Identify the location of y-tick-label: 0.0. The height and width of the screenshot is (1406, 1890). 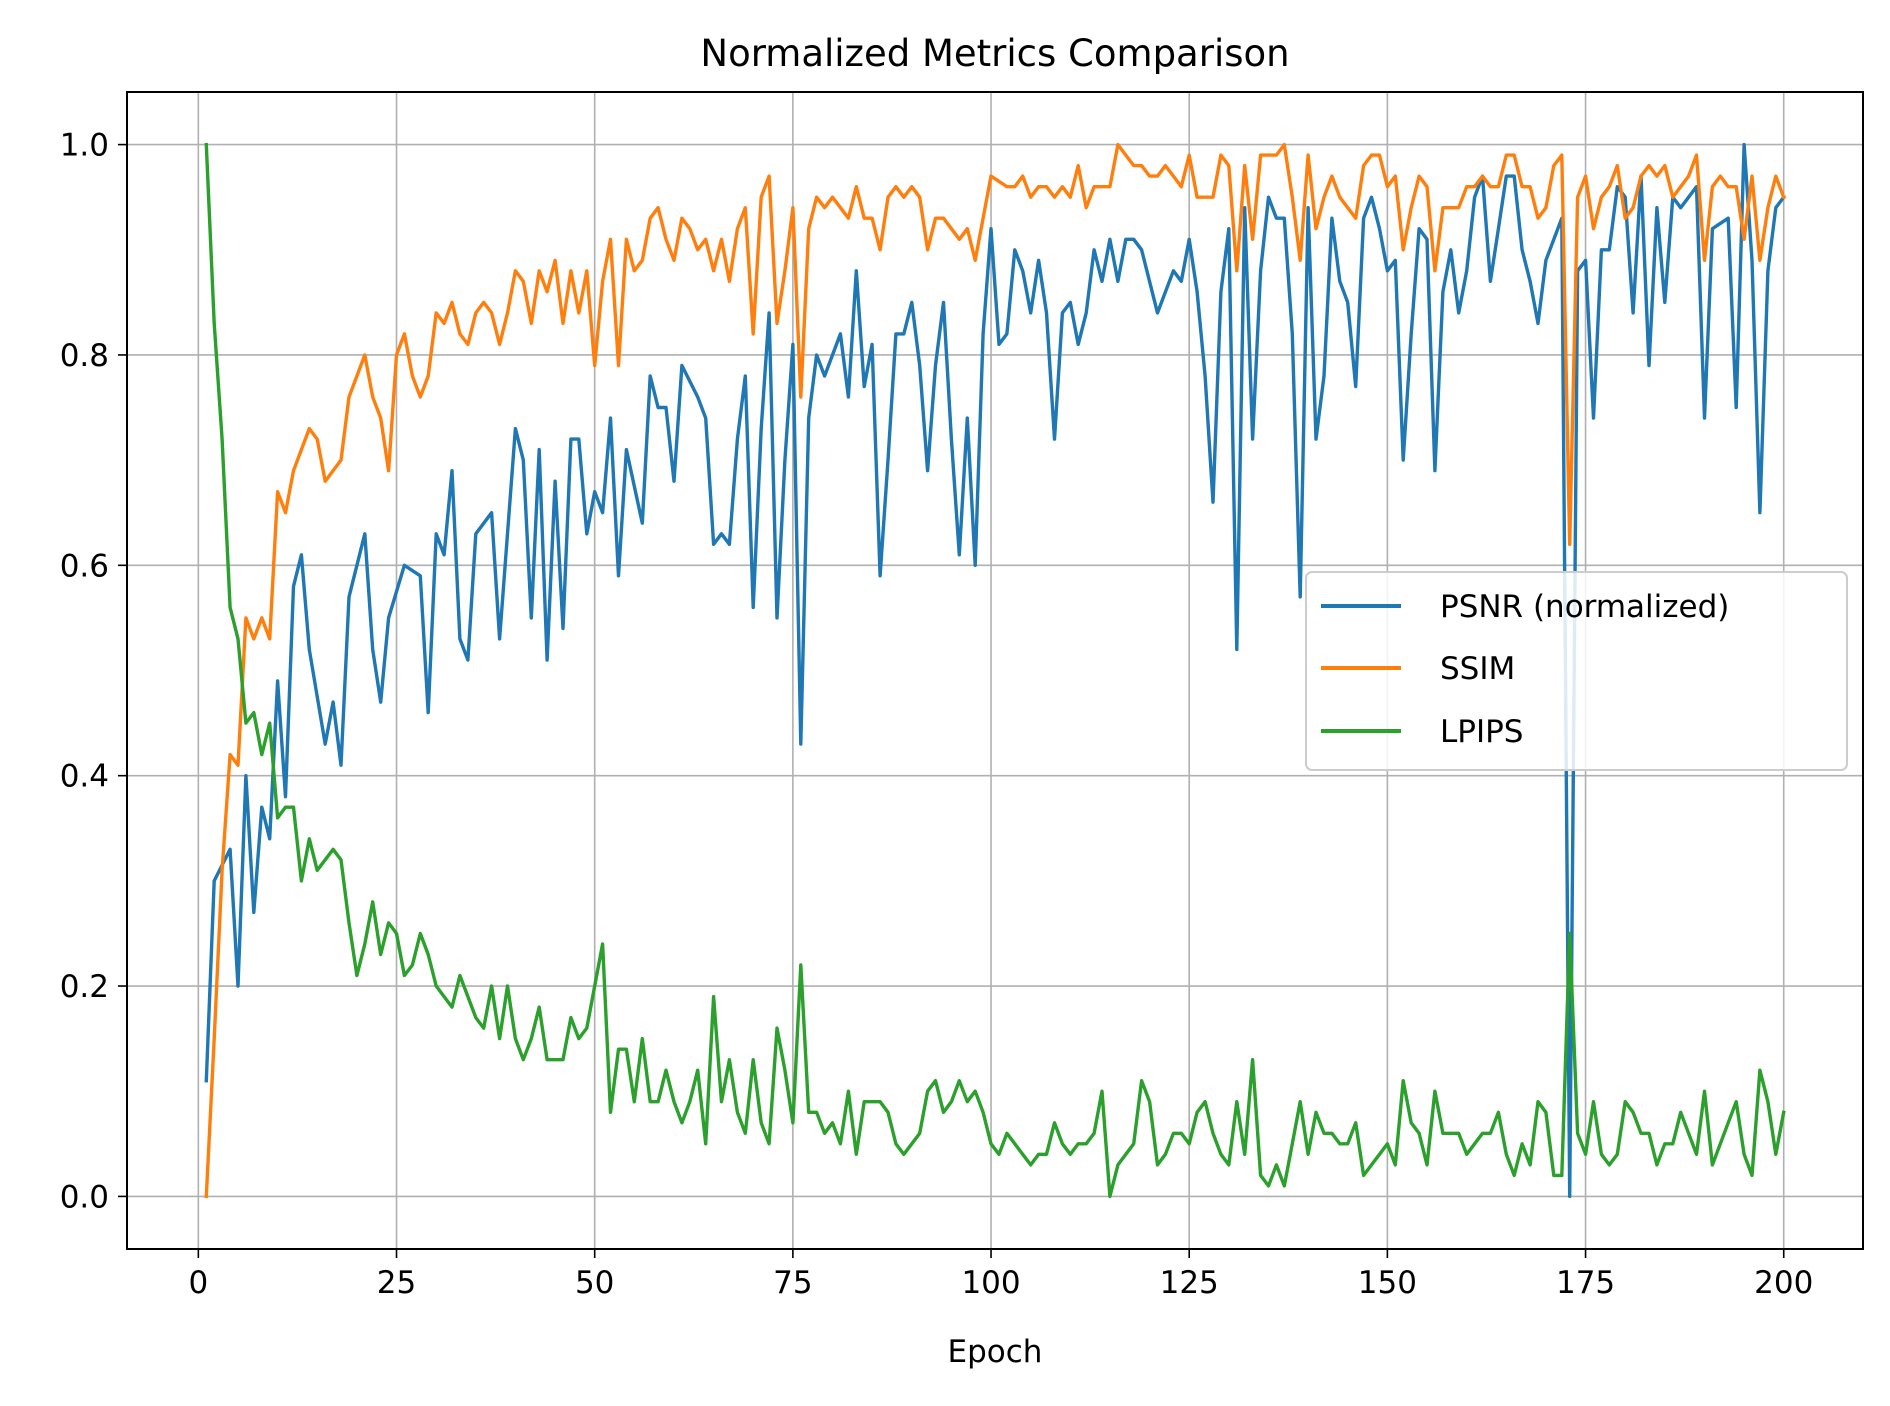
(84, 1197).